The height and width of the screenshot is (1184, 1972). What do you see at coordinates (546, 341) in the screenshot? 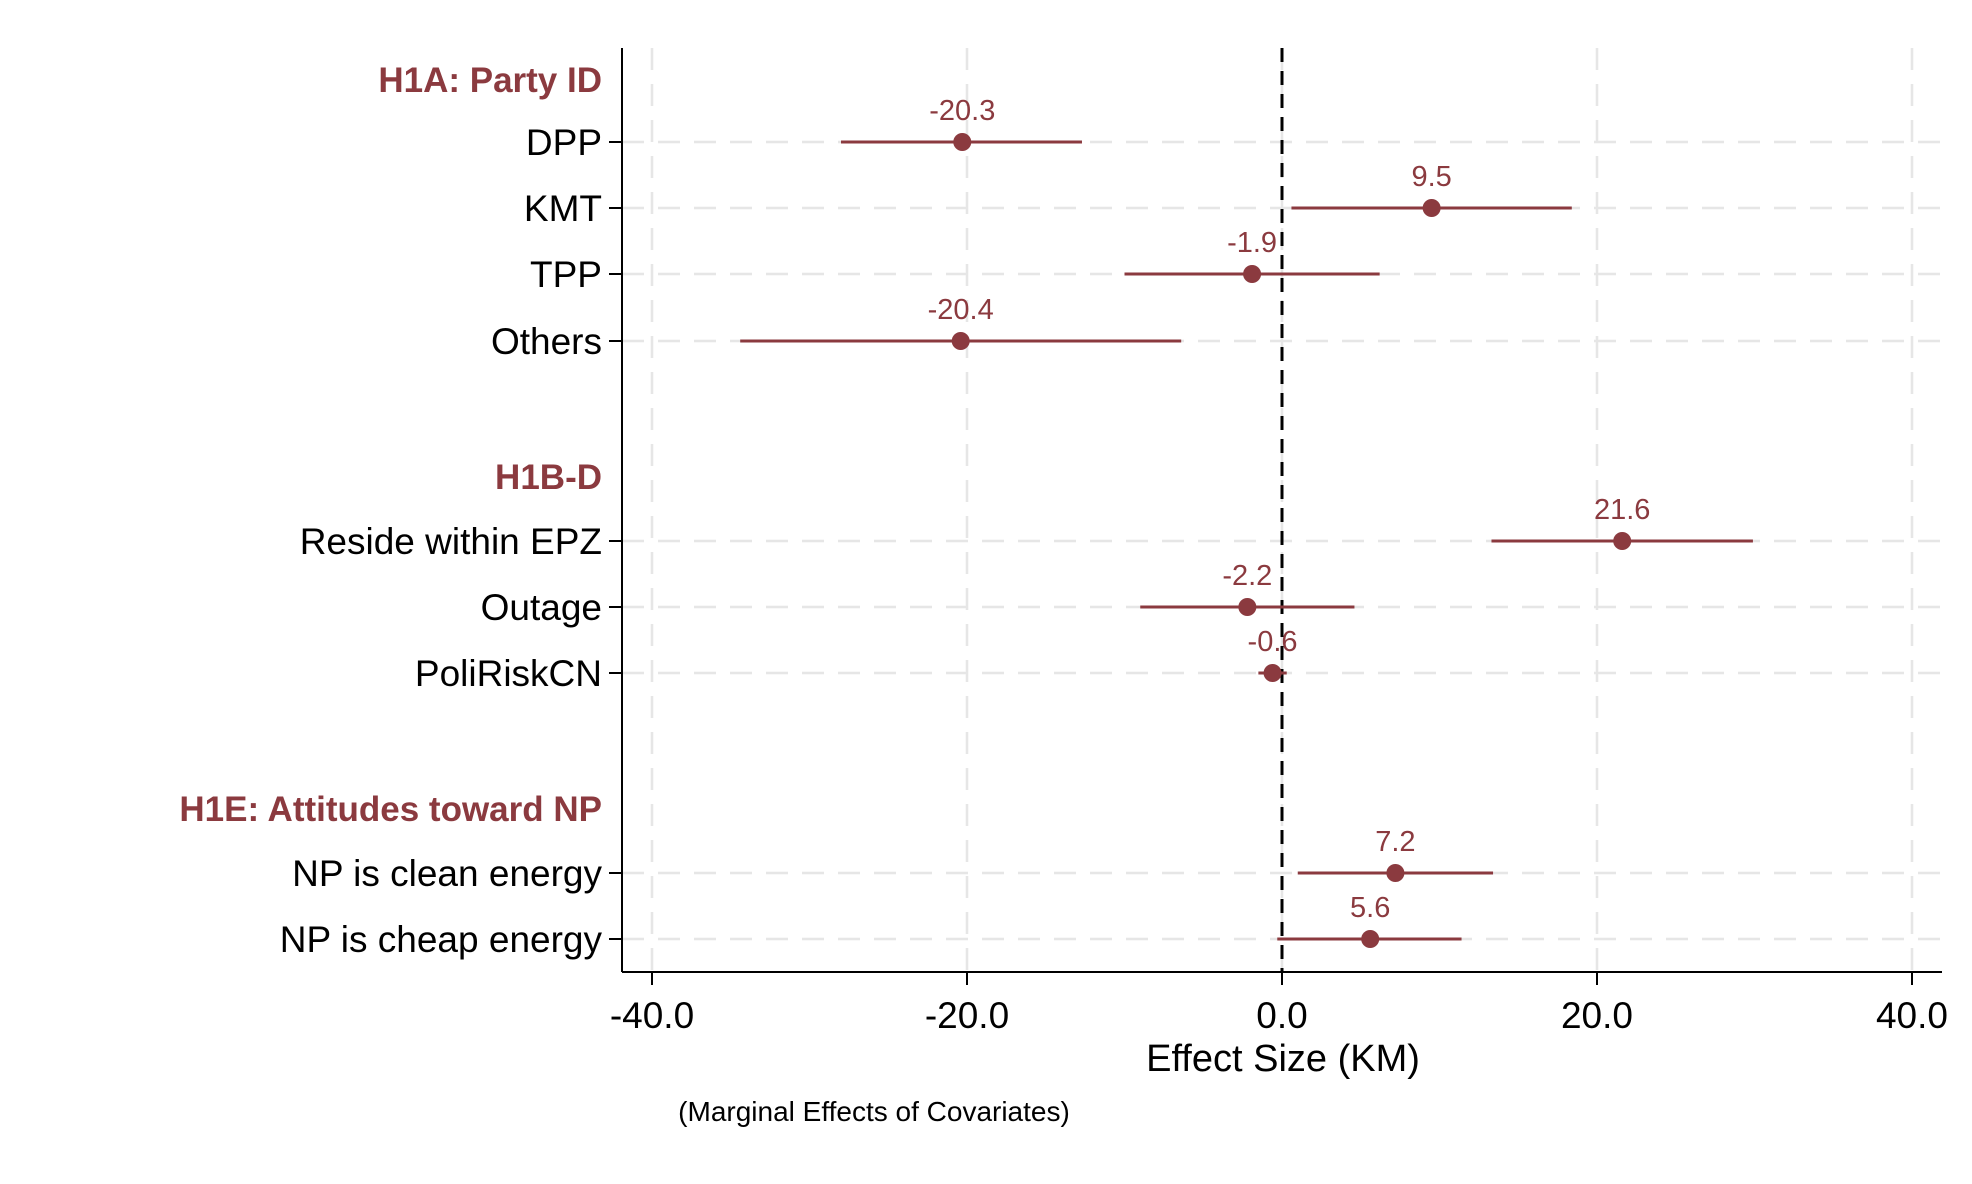
I see `row-label: Others` at bounding box center [546, 341].